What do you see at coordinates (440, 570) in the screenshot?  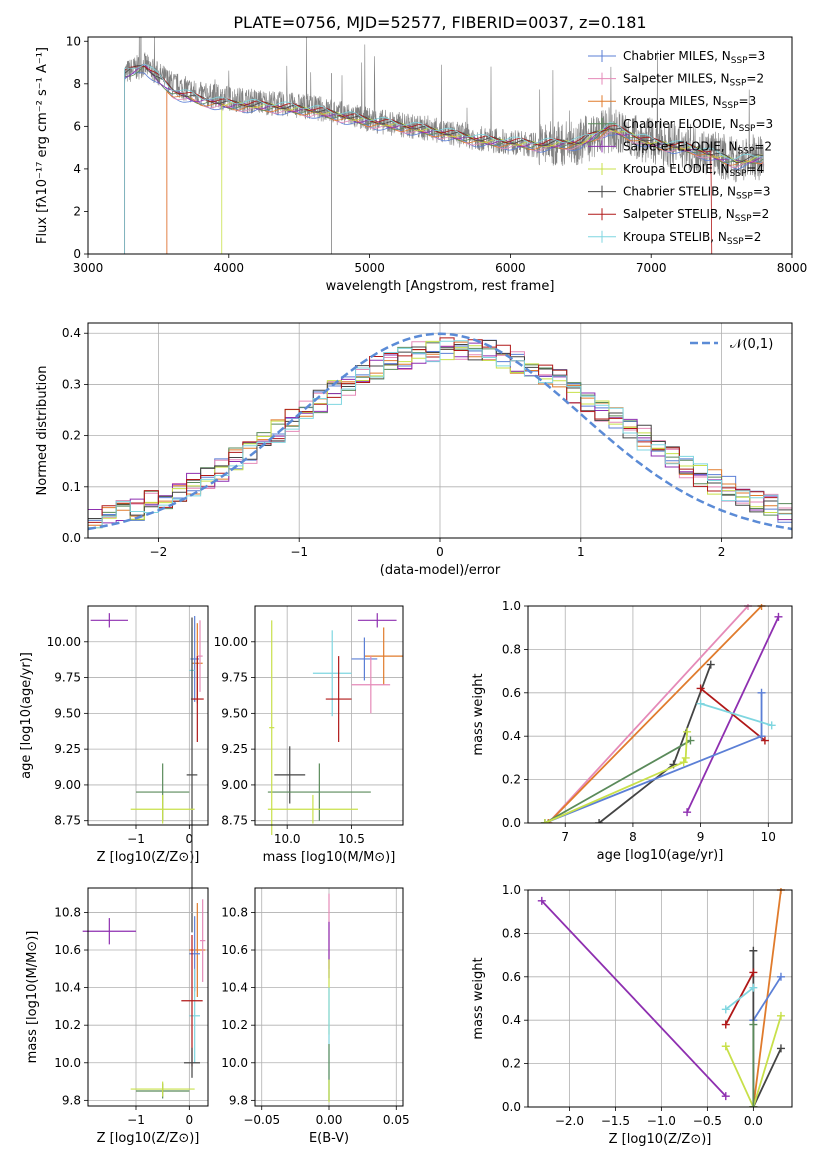 I see `x-axis-label: (data-model)/error` at bounding box center [440, 570].